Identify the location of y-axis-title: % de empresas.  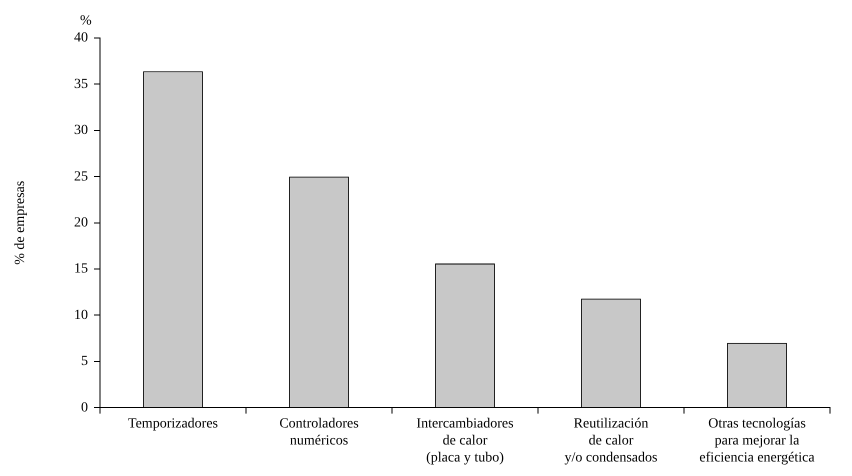
(20, 222).